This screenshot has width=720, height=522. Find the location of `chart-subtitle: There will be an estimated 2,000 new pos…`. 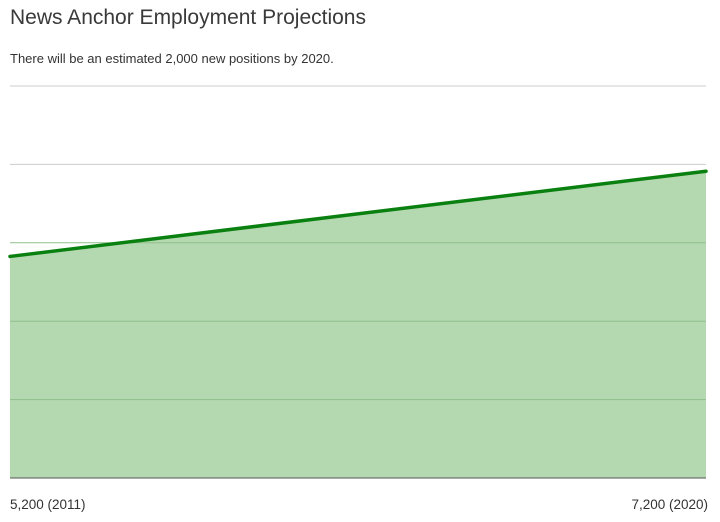

chart-subtitle: There will be an estimated 2,000 new pos… is located at coordinates (172, 58).